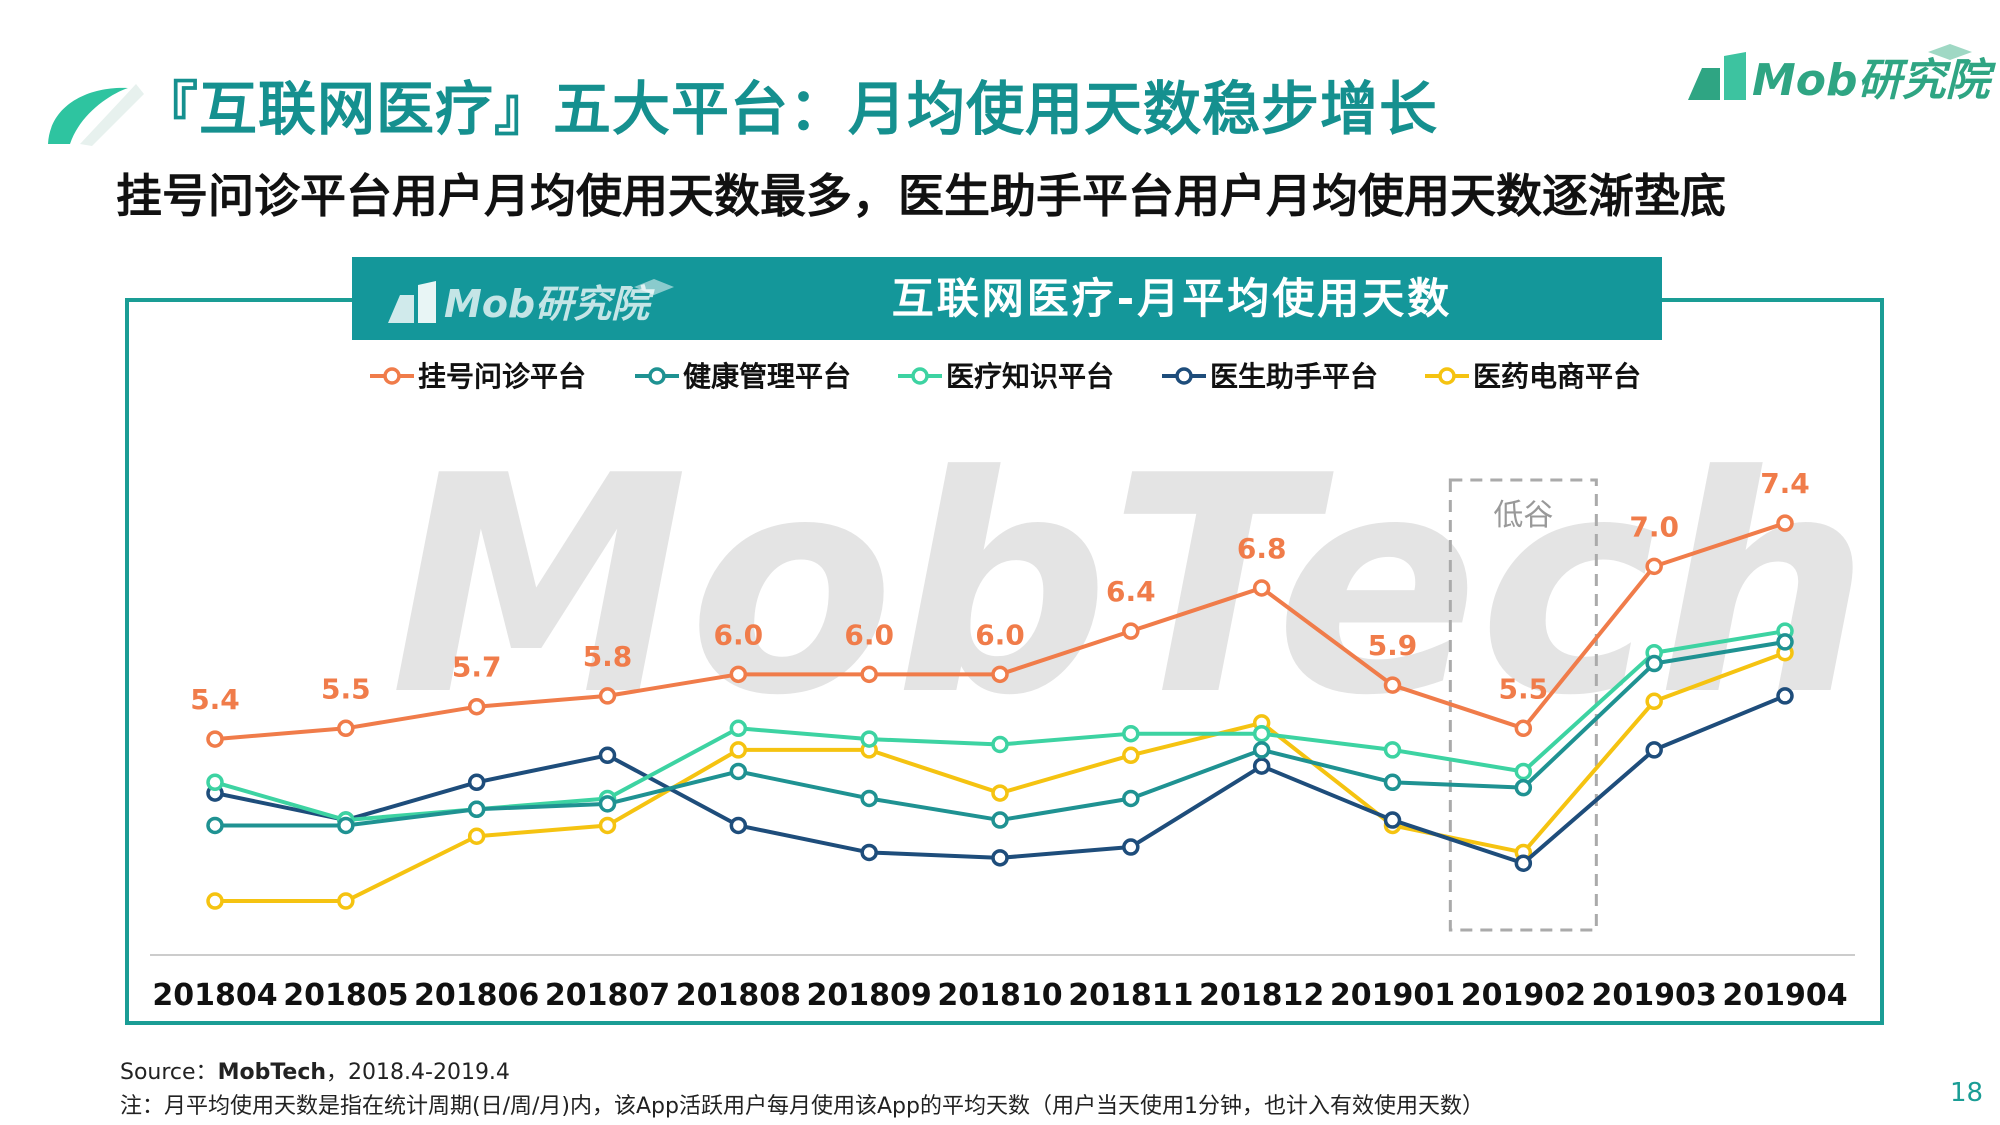 The image size is (2000, 1125). I want to click on x-tick-label: 201902, so click(1523, 995).